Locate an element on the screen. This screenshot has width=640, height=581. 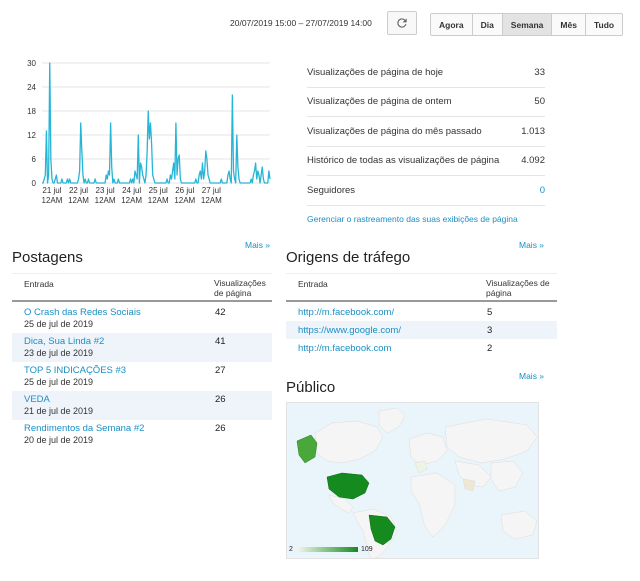
refresh-icon is located at coordinates (402, 23).